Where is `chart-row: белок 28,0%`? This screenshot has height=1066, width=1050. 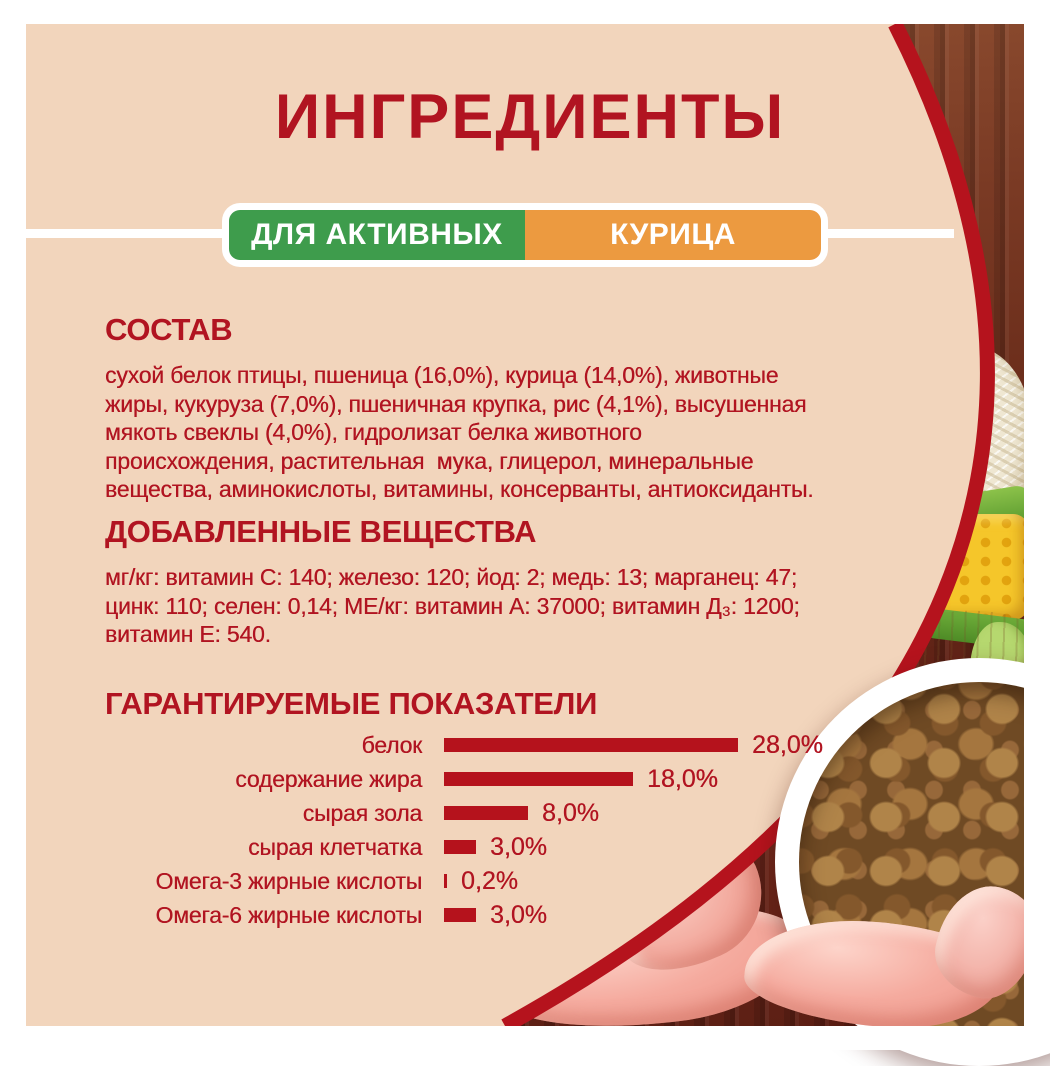
chart-row: белок 28,0% is located at coordinates (480, 745).